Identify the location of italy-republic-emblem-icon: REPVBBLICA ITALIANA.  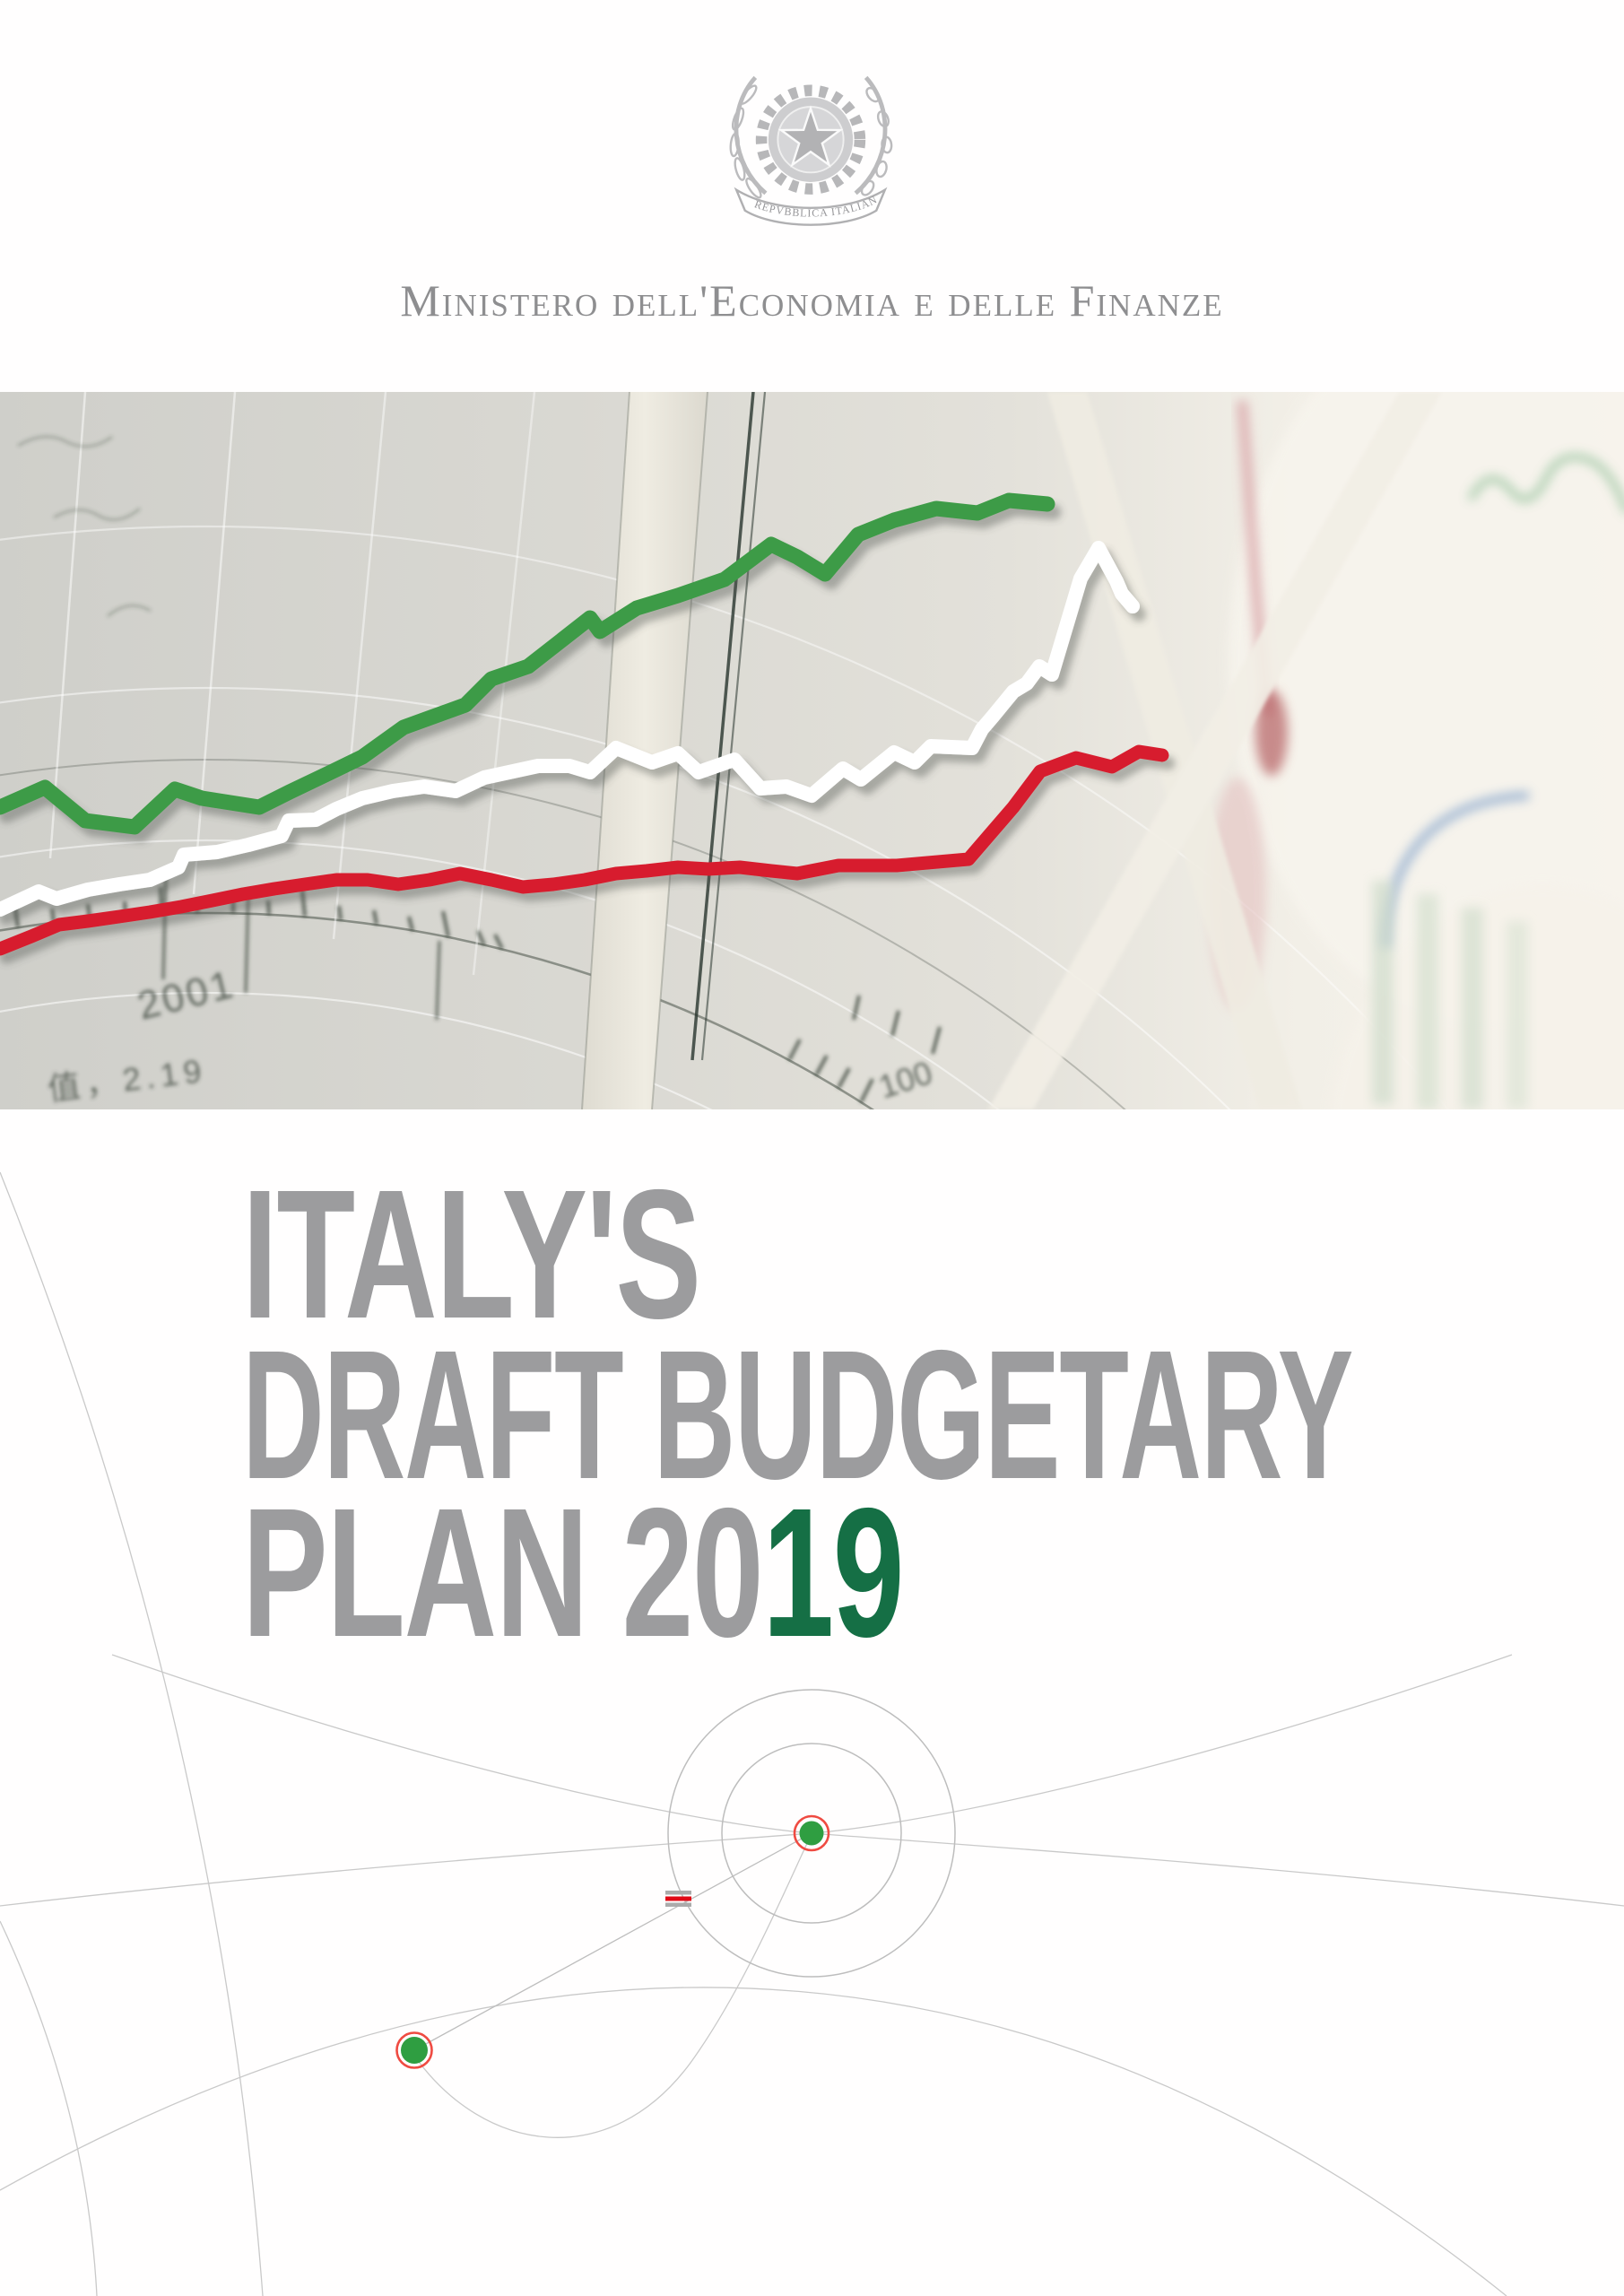
(811, 150).